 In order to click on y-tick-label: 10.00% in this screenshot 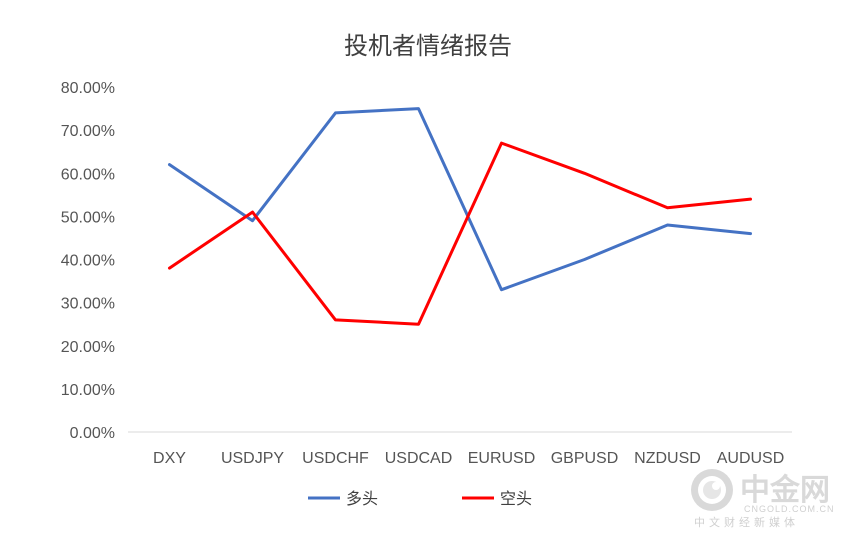, I will do `click(88, 390)`.